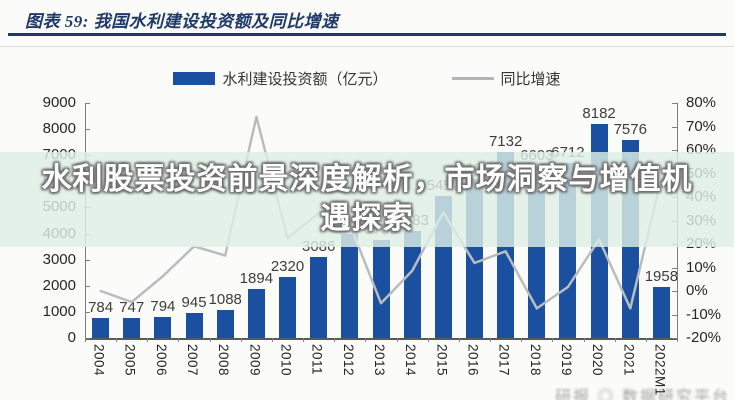  I want to click on x-axis-category-label: 2018, so click(535, 360).